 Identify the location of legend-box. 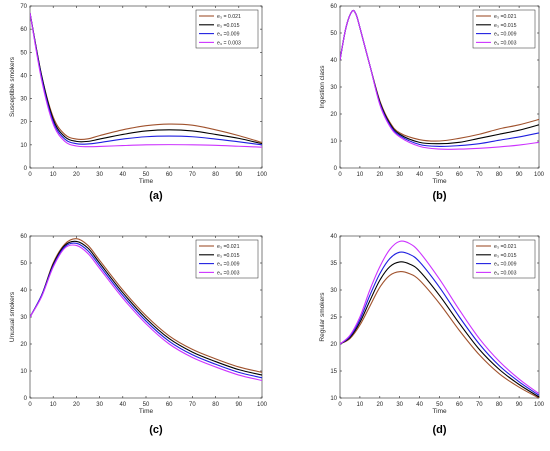
(504, 29).